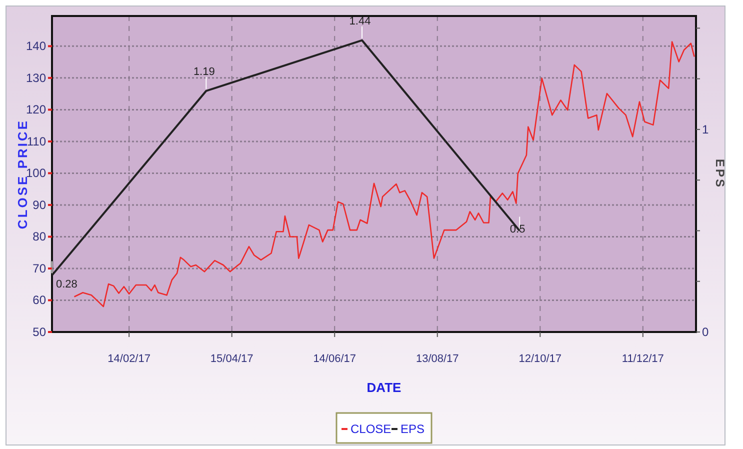  What do you see at coordinates (39, 300) in the screenshot?
I see `y-tick-label: 60` at bounding box center [39, 300].